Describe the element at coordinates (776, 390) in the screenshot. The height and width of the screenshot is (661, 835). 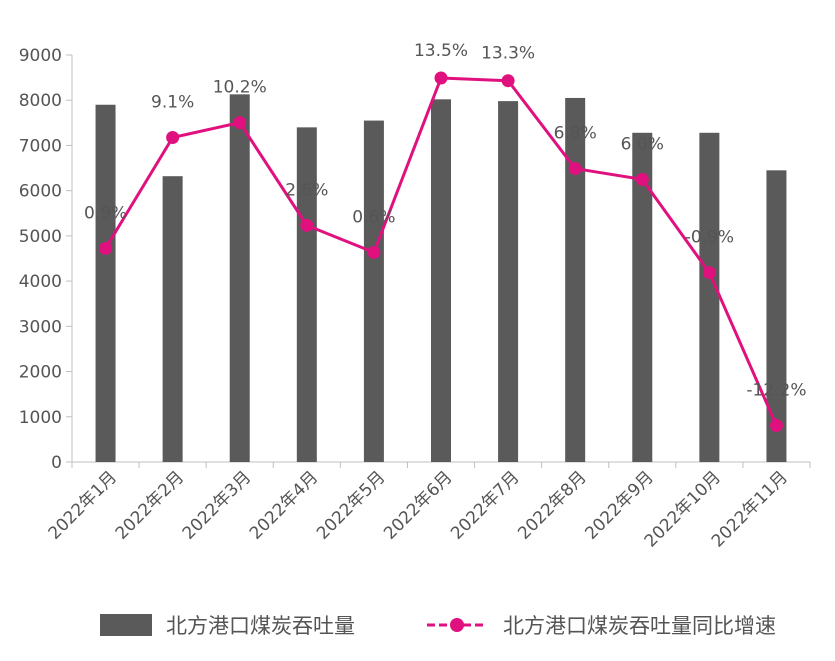
I see `data-label: -12.2%` at that location.